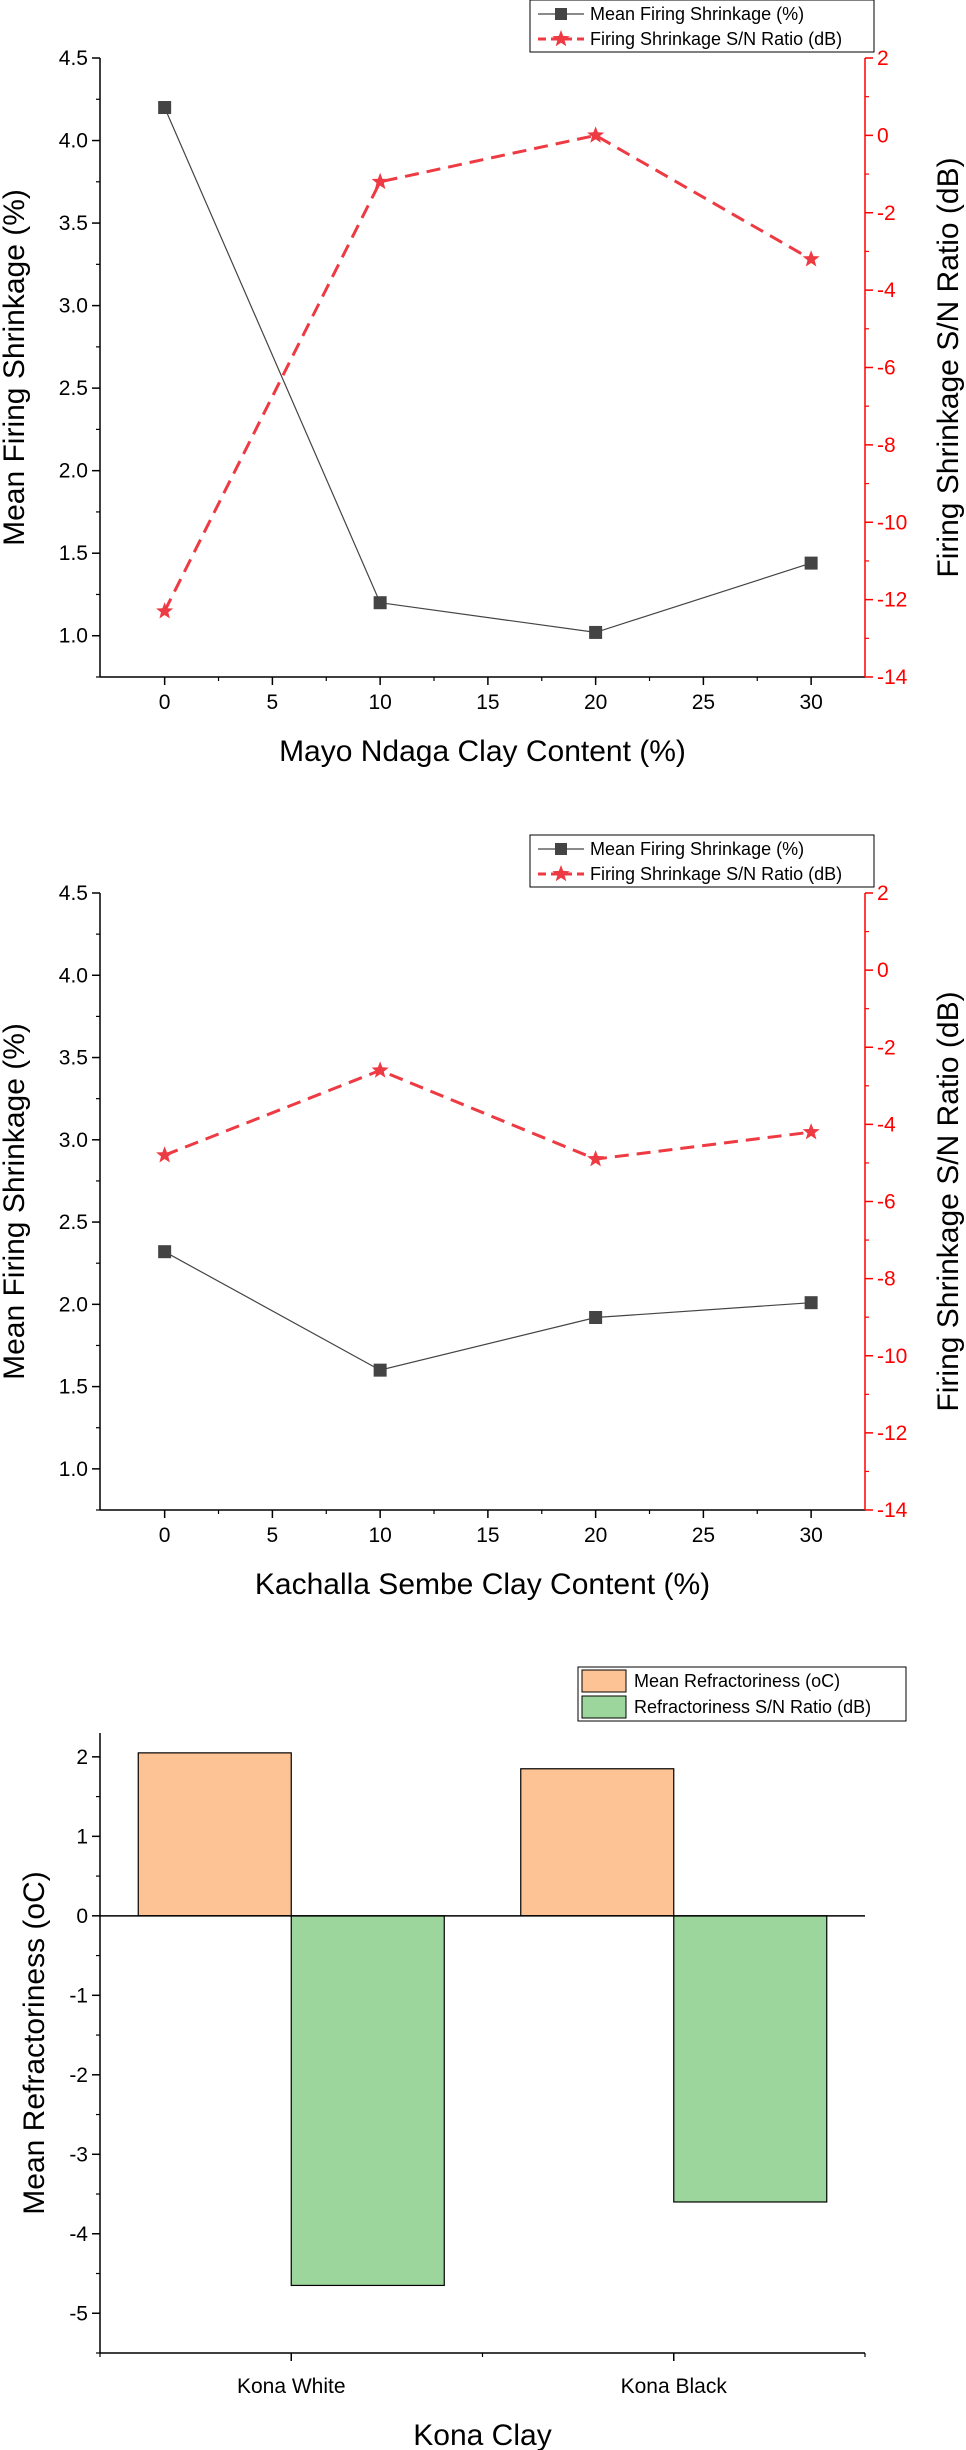 The width and height of the screenshot is (966, 2450). Describe the element at coordinates (716, 874) in the screenshot. I see `legend-label: Firing Shrinkage S/N Ratio (dB)` at that location.